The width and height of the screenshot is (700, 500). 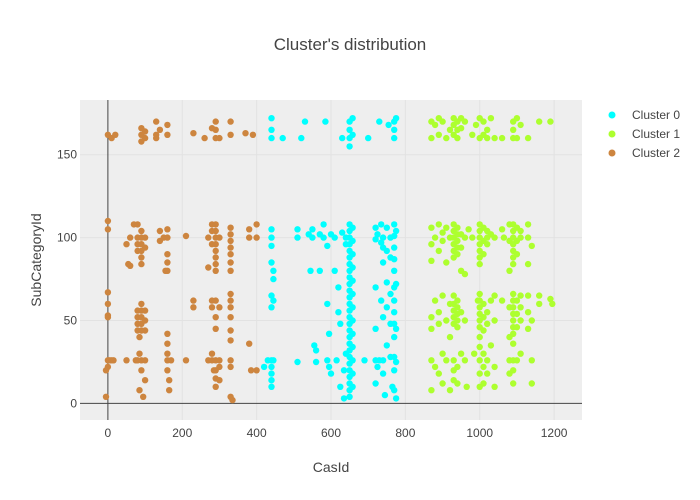 What do you see at coordinates (644, 153) in the screenshot?
I see `legend-item: Cluster 2` at bounding box center [644, 153].